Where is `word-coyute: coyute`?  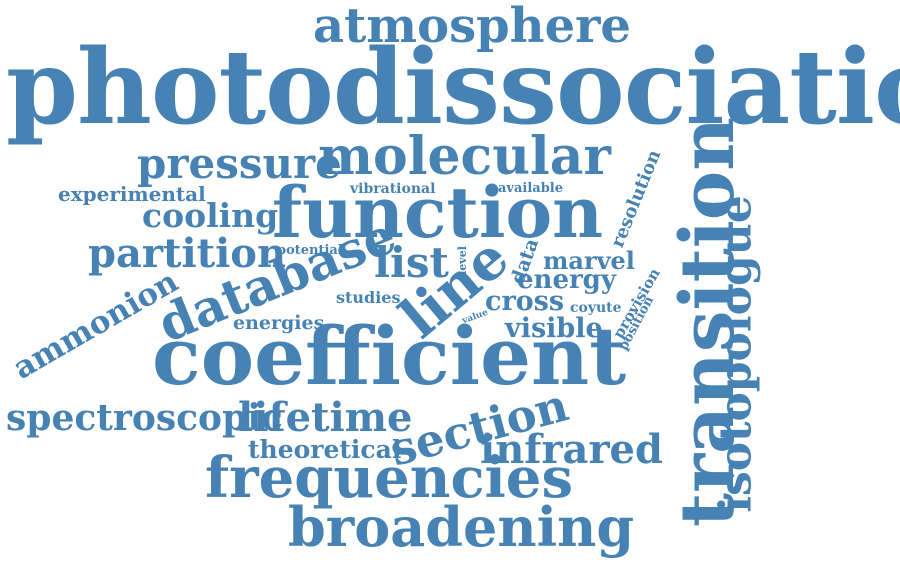
word-coyute: coyute is located at coordinates (596, 308).